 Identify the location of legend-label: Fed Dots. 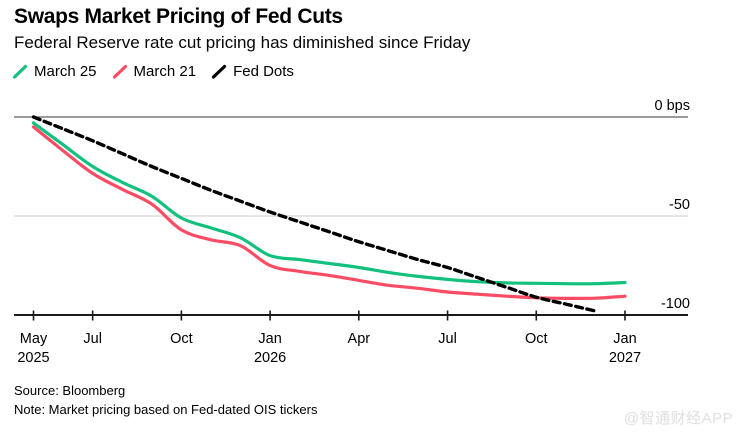
(263, 71).